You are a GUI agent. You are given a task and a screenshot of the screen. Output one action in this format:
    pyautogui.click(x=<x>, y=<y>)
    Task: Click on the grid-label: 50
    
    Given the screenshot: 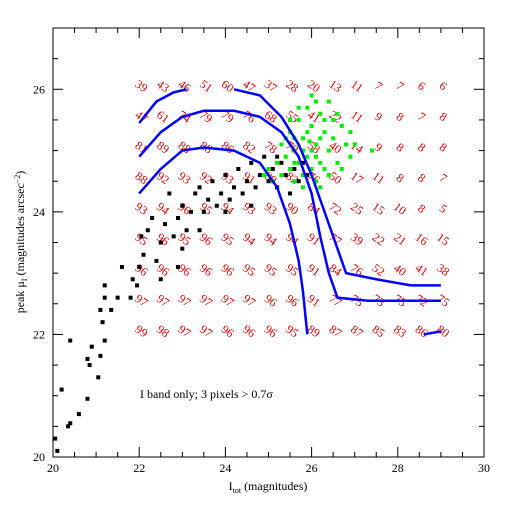 What is the action you would take?
    pyautogui.click(x=336, y=178)
    